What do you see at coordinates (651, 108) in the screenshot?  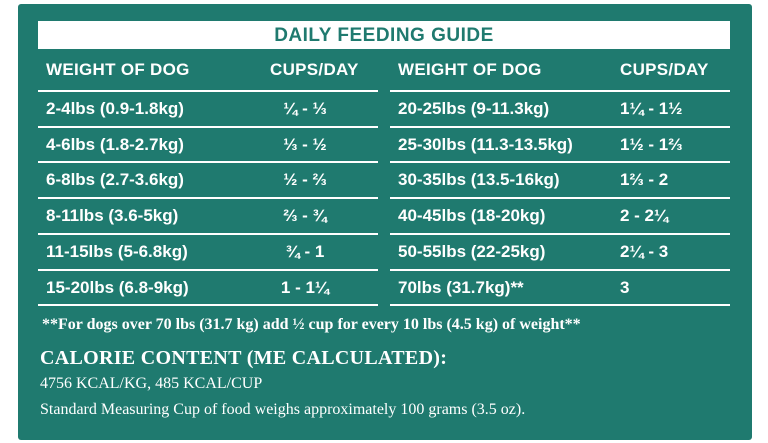 I see `cups-cell: 1¼ - 1½` at bounding box center [651, 108].